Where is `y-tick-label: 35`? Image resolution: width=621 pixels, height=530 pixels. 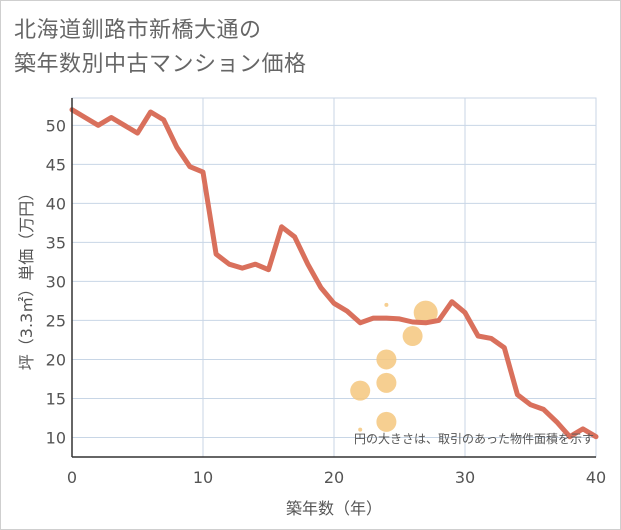
y-tick-label: 35 is located at coordinates (56, 242).